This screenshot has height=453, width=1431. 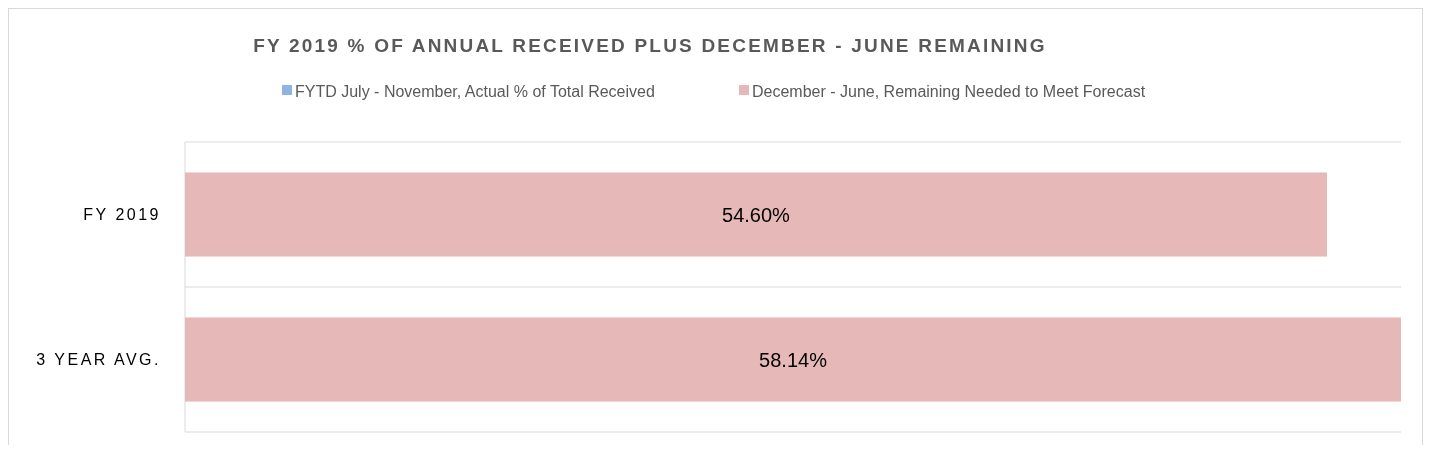 I want to click on legend-label: FYTD July - November, Actual % of Total Received, so click(x=475, y=91).